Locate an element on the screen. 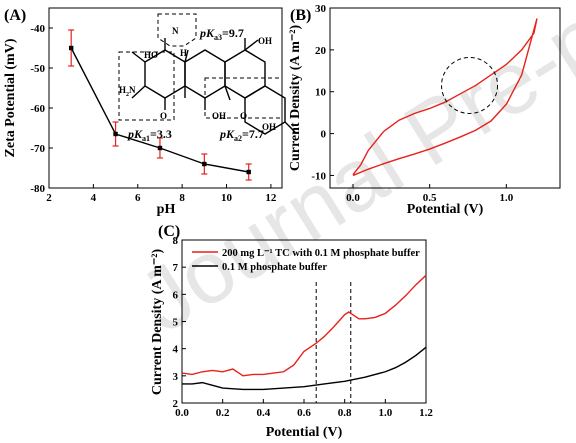 This screenshot has width=576, height=443. panel-c-ylabel: Current Density (A m⁻²) is located at coordinates (157, 322).